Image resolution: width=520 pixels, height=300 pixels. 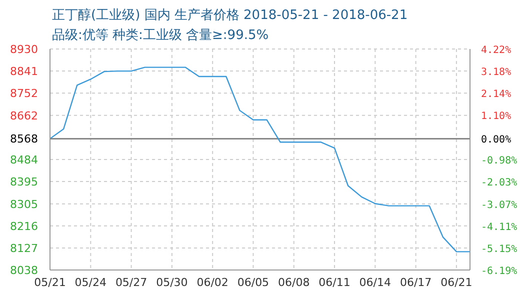 I want to click on y-tick-label: 8841, so click(x=24, y=71).